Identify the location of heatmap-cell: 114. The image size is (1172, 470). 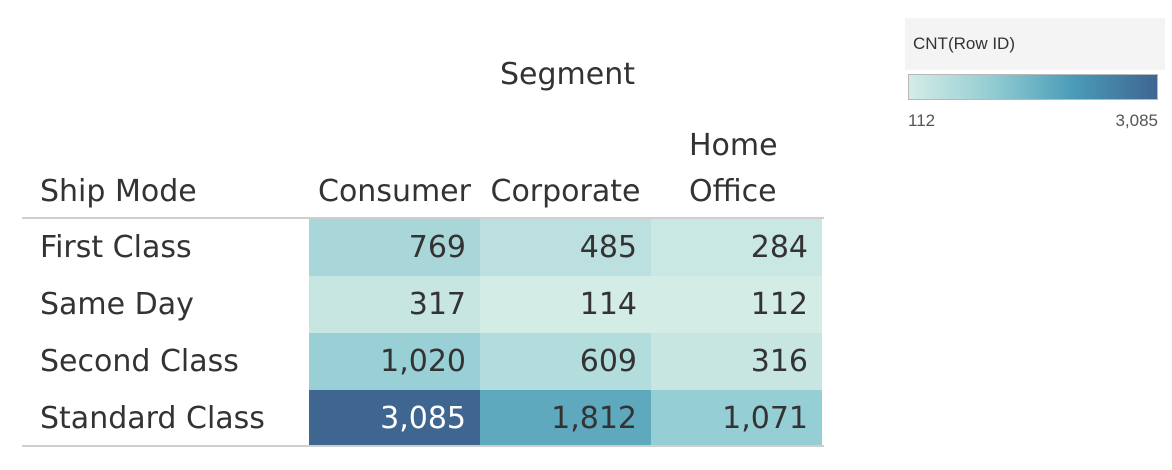
(565, 304).